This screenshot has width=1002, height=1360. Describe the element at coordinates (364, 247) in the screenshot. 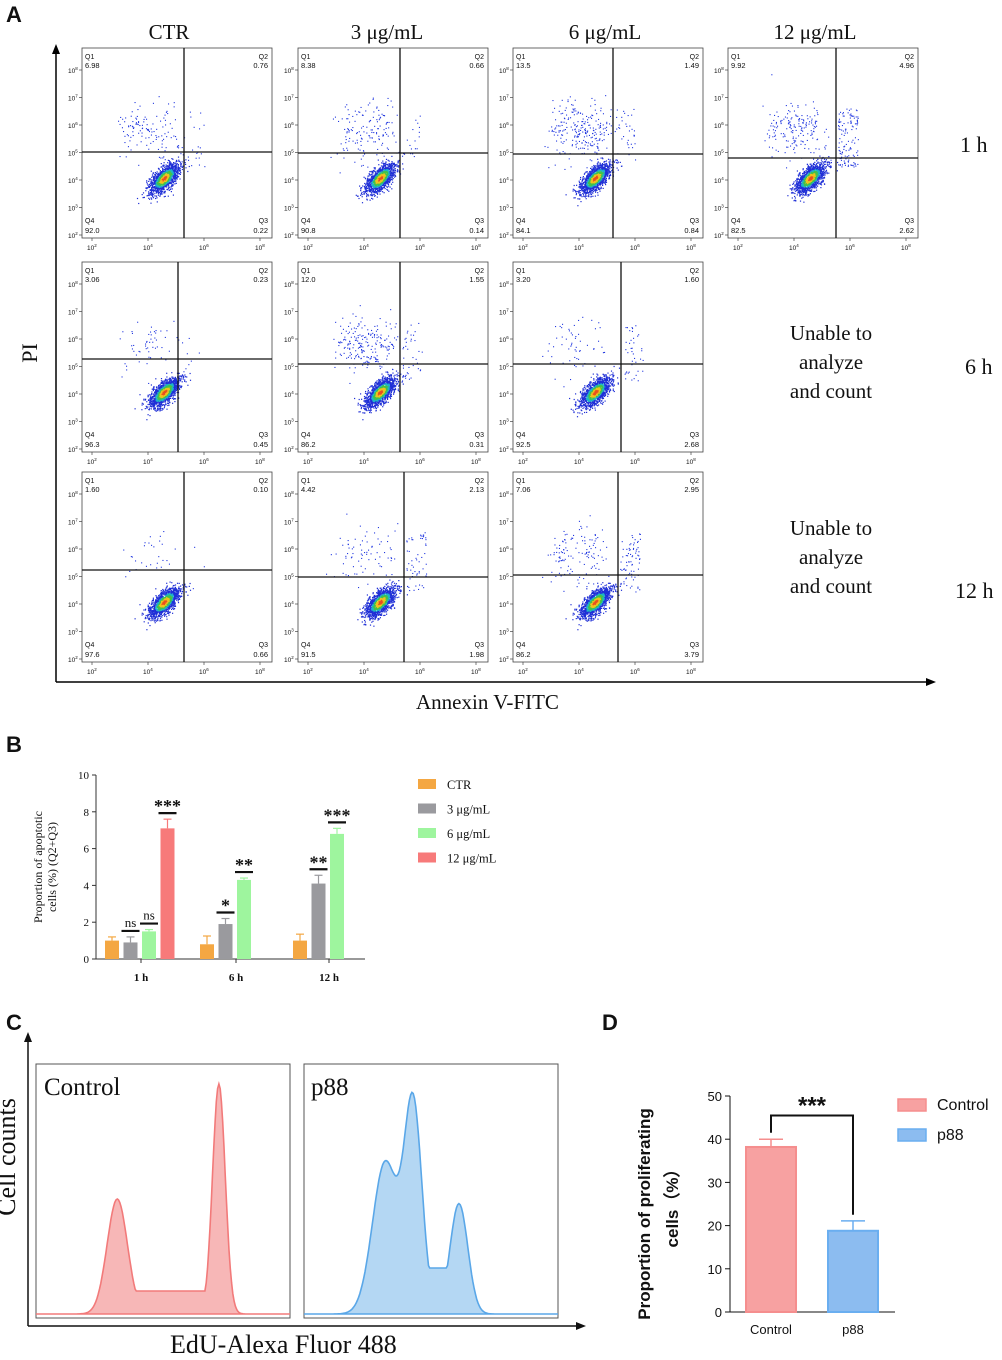

I see `x-tick-label: 10⁴` at that location.